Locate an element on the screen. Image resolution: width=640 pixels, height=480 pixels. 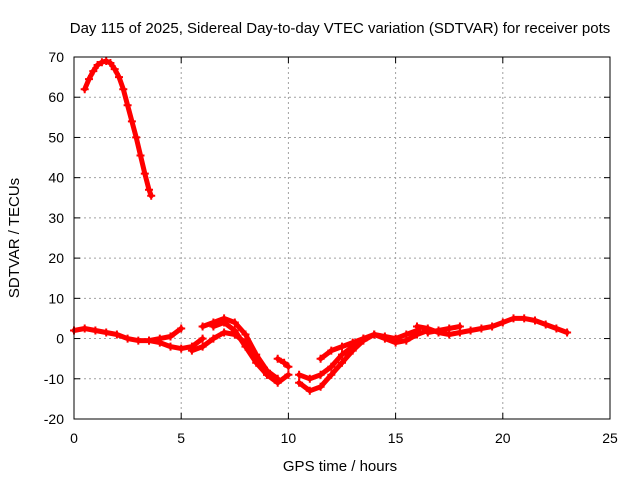
y-tick-label: 40 is located at coordinates (56, 178).